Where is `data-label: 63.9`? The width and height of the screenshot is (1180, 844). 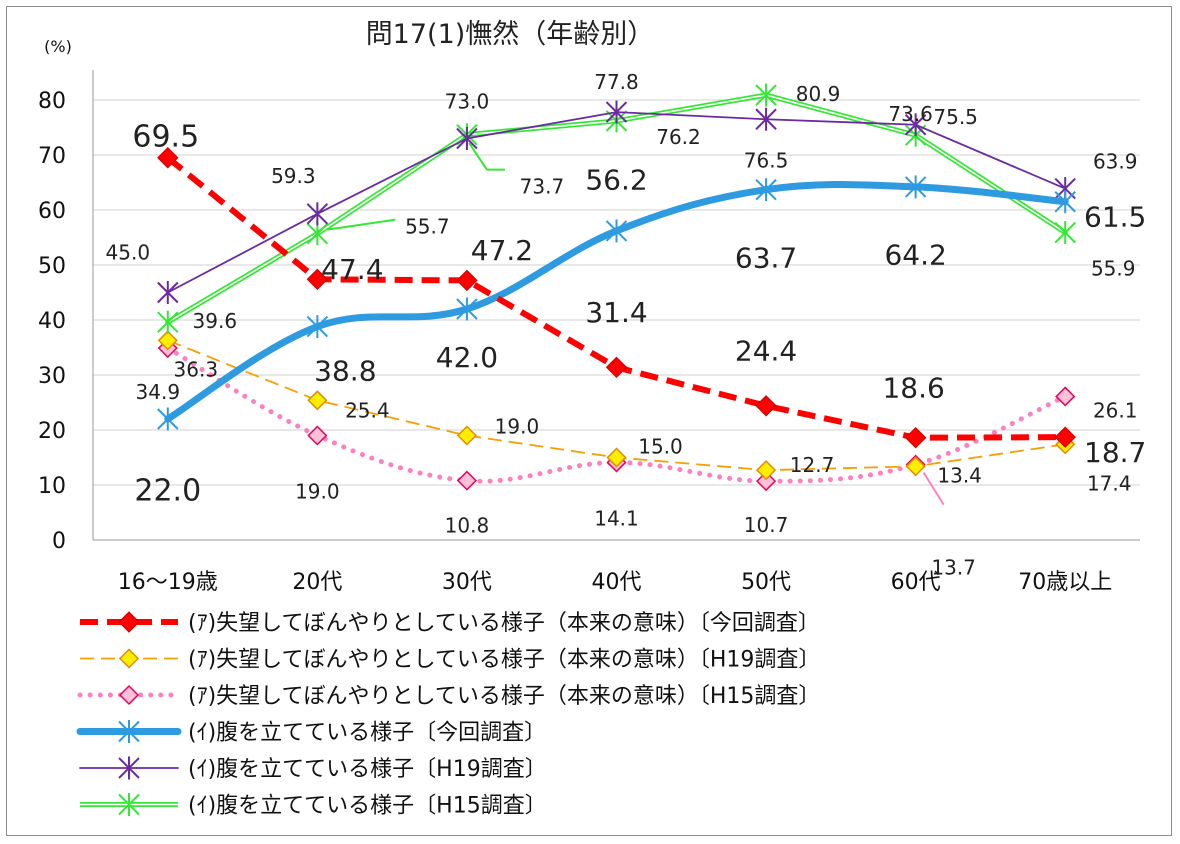
data-label: 63.9 is located at coordinates (1115, 162).